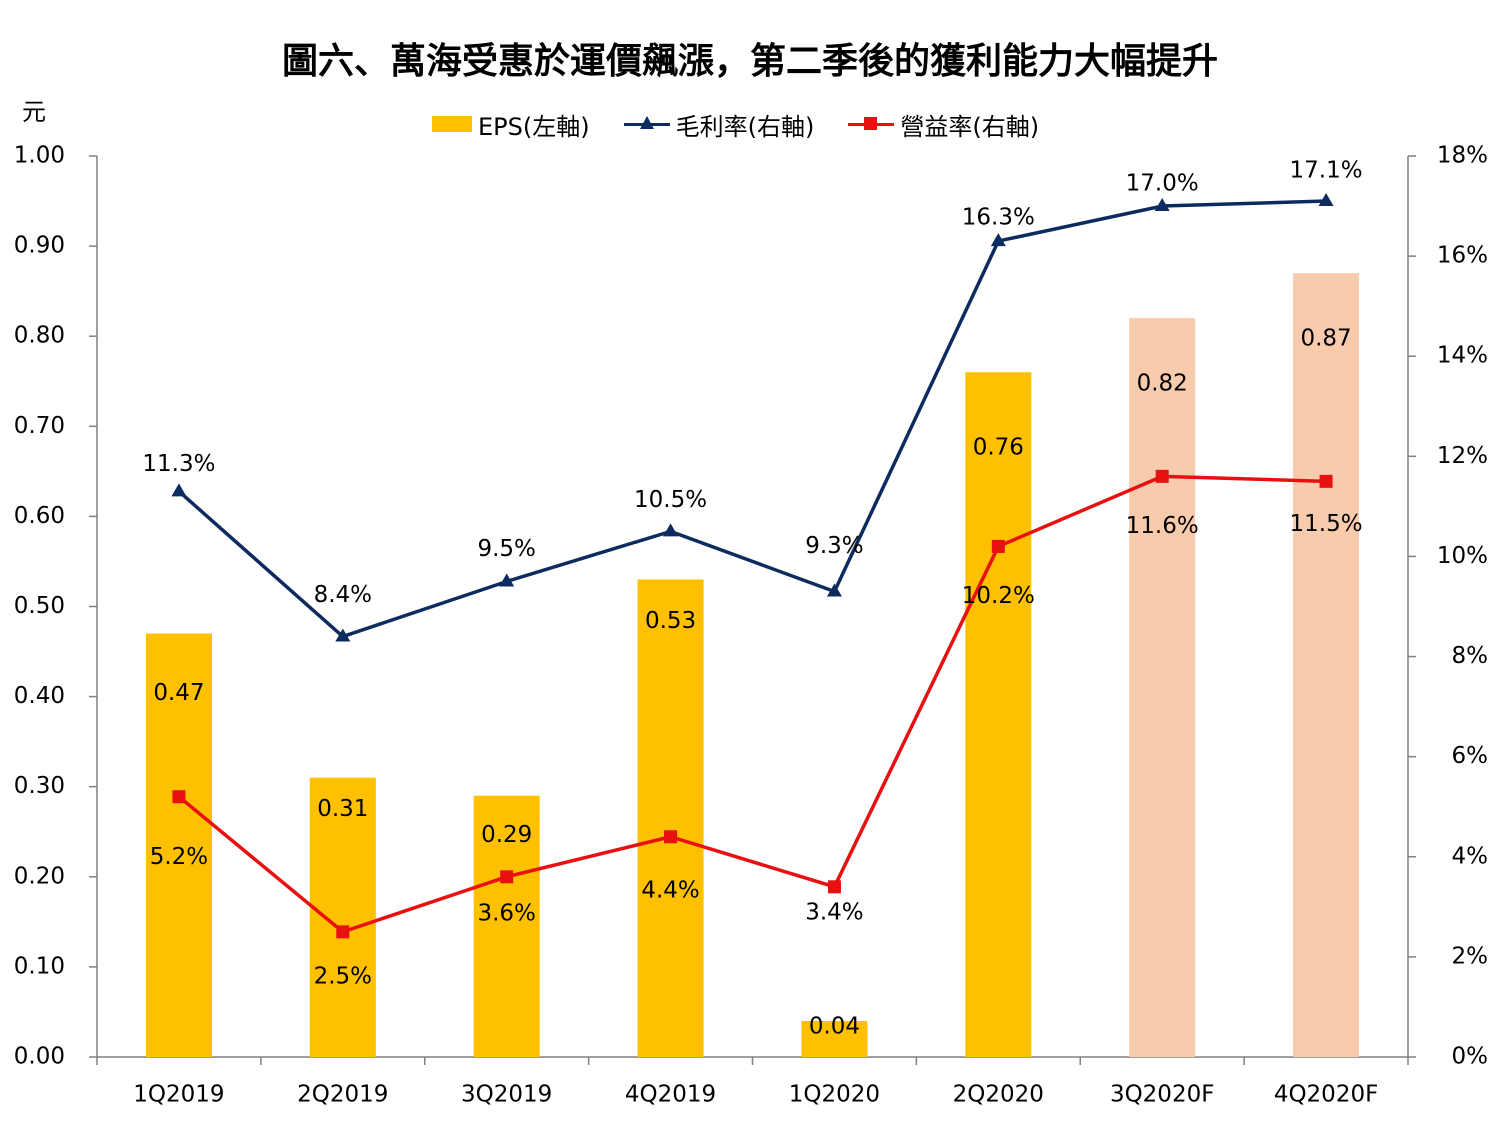 Image resolution: width=1500 pixels, height=1125 pixels. I want to click on legend-swatch-operating-margin, so click(871, 124).